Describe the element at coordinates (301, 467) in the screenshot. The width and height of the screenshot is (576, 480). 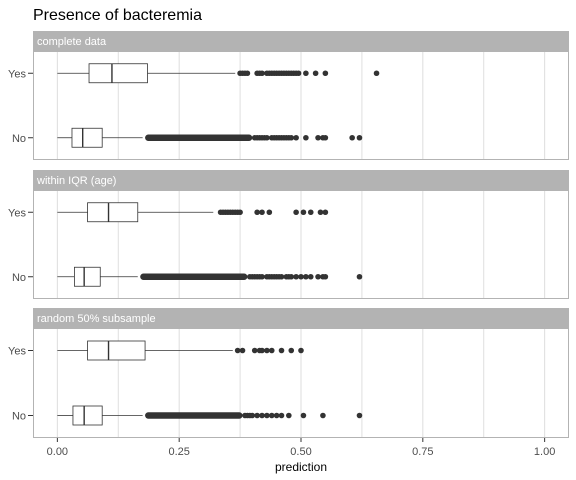
I see `x-axis-title: prediction` at that location.